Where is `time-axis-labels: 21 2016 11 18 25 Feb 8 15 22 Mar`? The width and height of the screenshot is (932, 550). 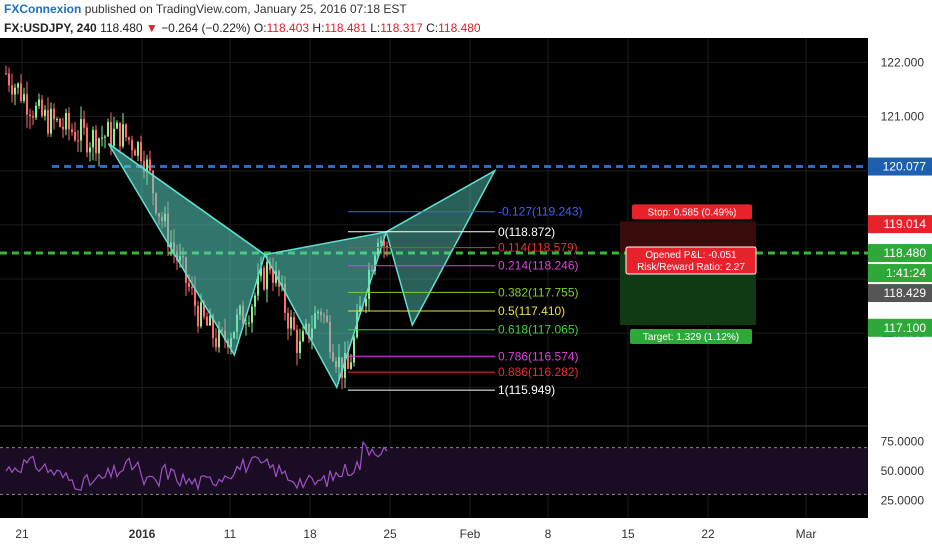 time-axis-labels: 21 2016 11 18 25 Feb 8 15 22 Mar is located at coordinates (415, 534).